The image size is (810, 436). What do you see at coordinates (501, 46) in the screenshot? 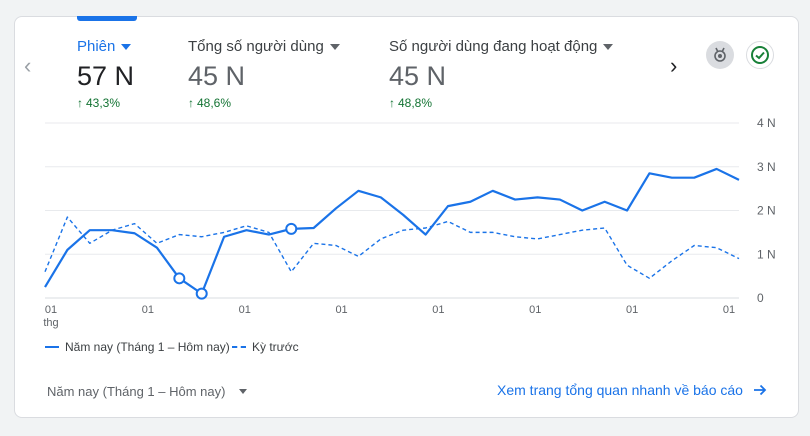
I see `metric-active-users-label: Số người dùng đang hoạt động` at bounding box center [501, 46].